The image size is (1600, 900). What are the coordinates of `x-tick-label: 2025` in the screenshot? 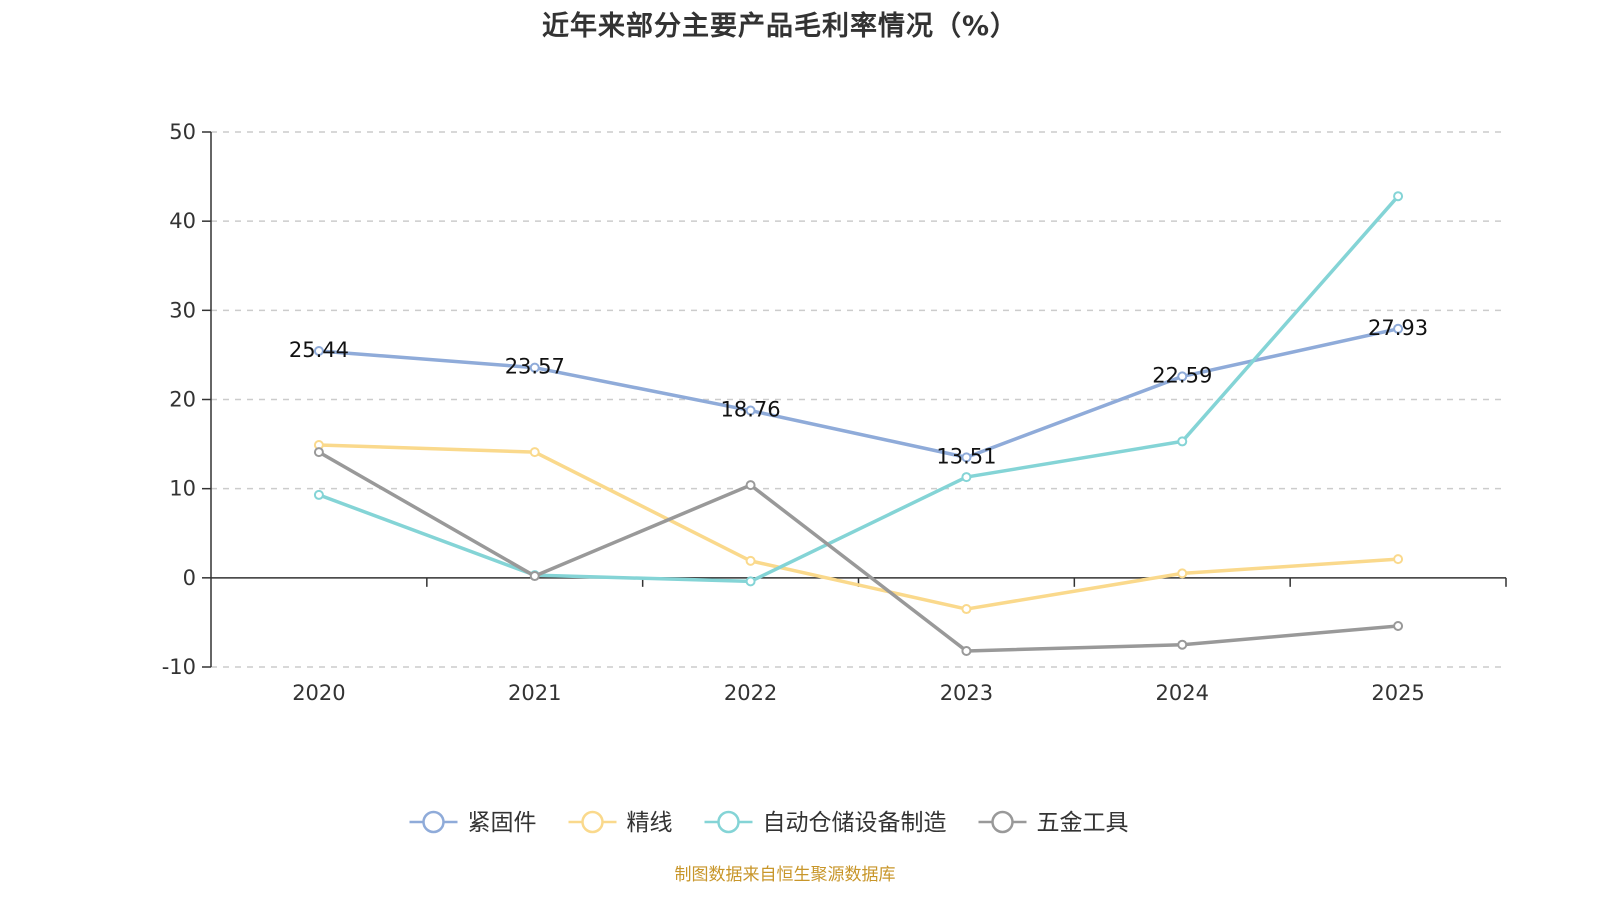 It's located at (1397, 693).